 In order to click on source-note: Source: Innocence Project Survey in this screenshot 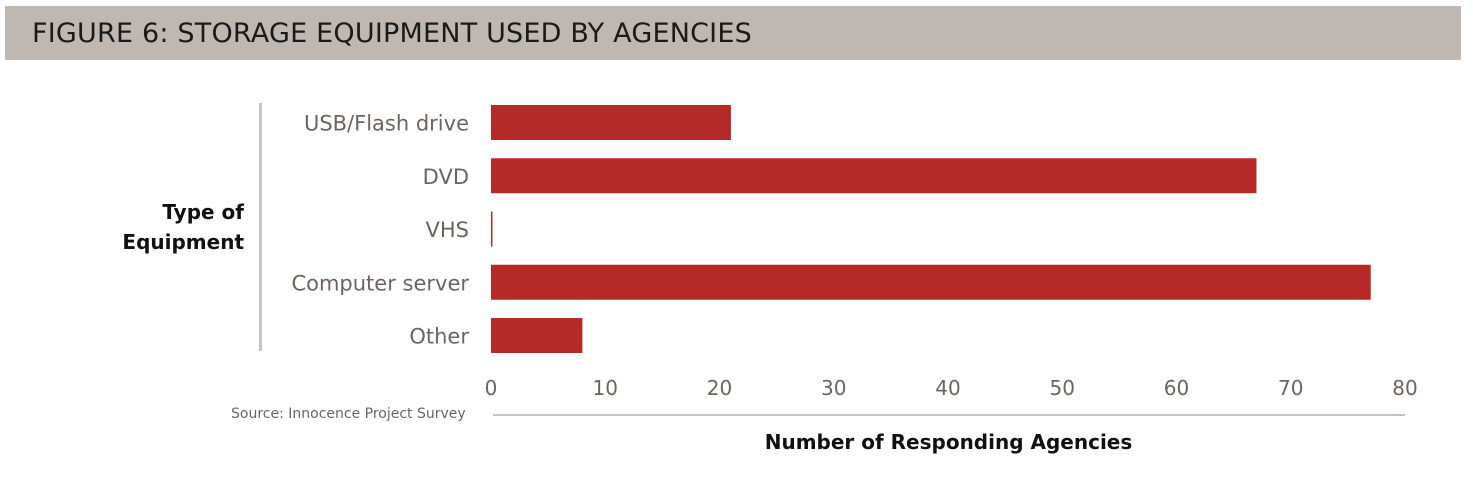, I will do `click(348, 414)`.